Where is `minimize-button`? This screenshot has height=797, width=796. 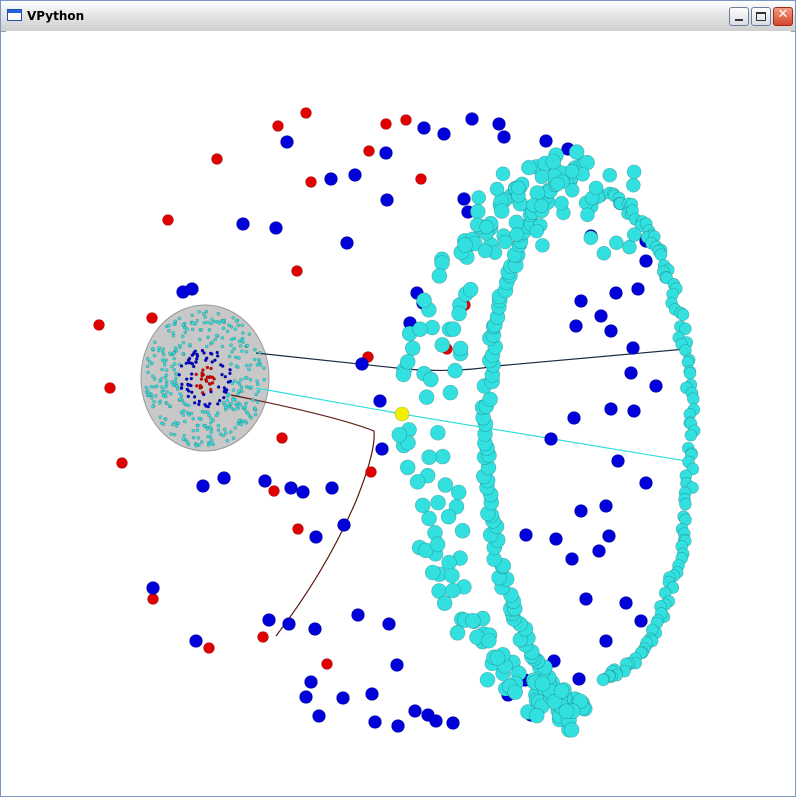 minimize-button is located at coordinates (739, 16).